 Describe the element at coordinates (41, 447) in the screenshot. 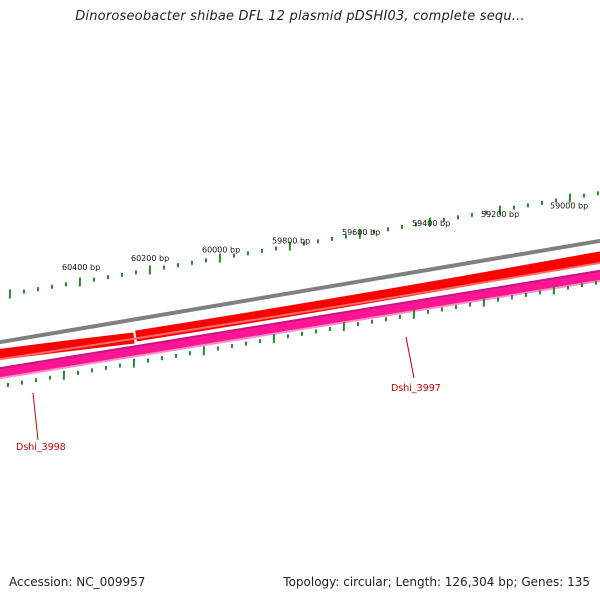

I see `gene-label-text: Dshi_3998` at that location.